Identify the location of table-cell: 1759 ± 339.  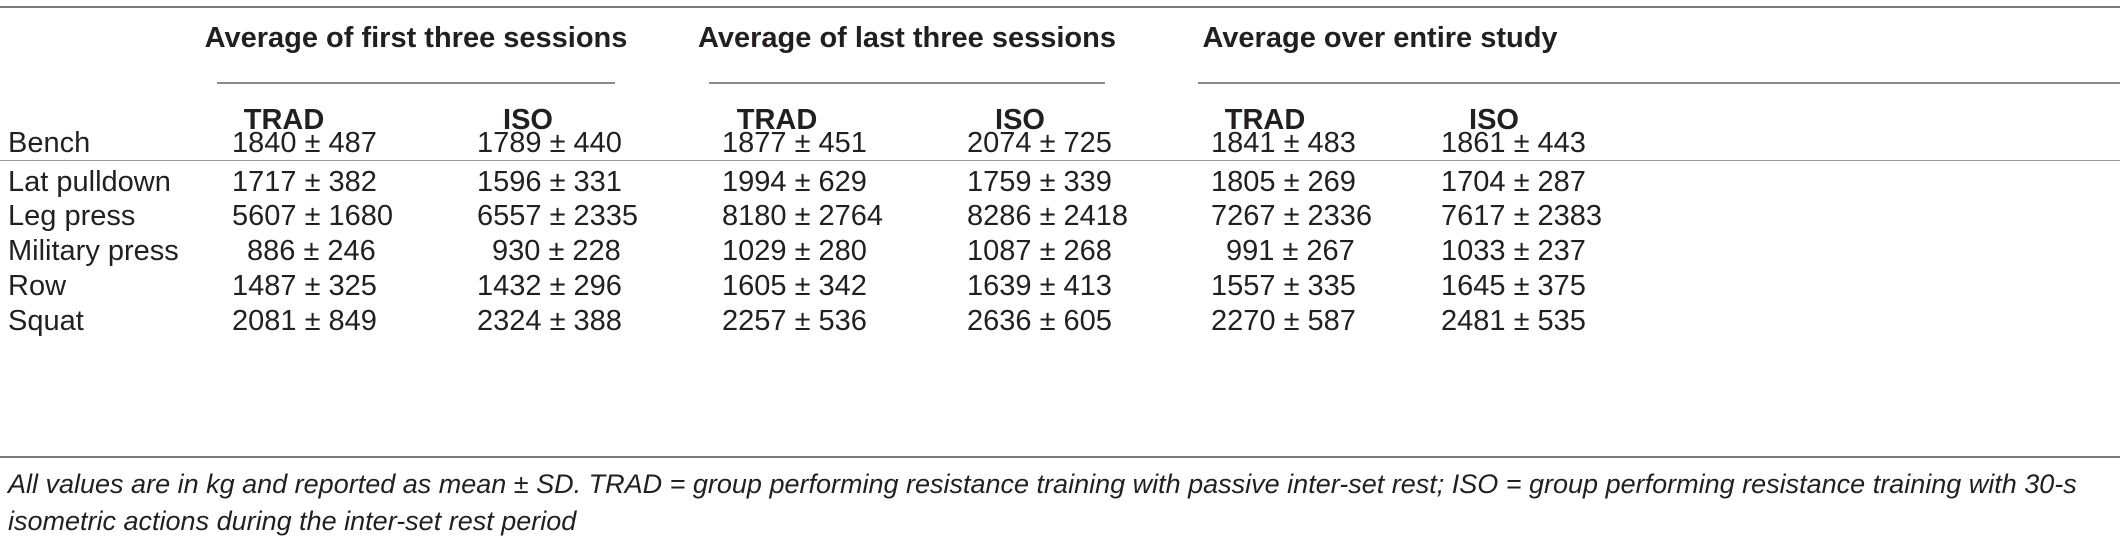
(1039, 182).